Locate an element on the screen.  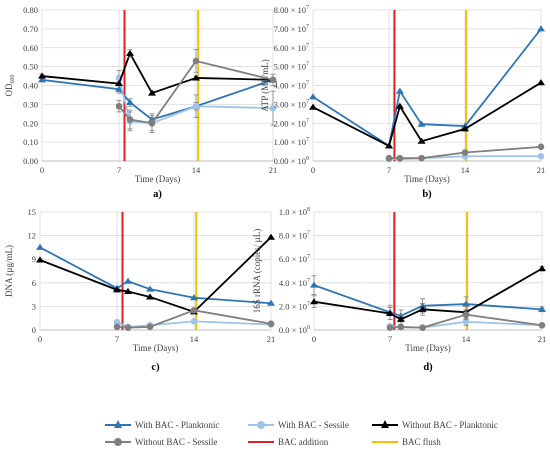
y-tick-label: 0.60 is located at coordinates (30, 48).